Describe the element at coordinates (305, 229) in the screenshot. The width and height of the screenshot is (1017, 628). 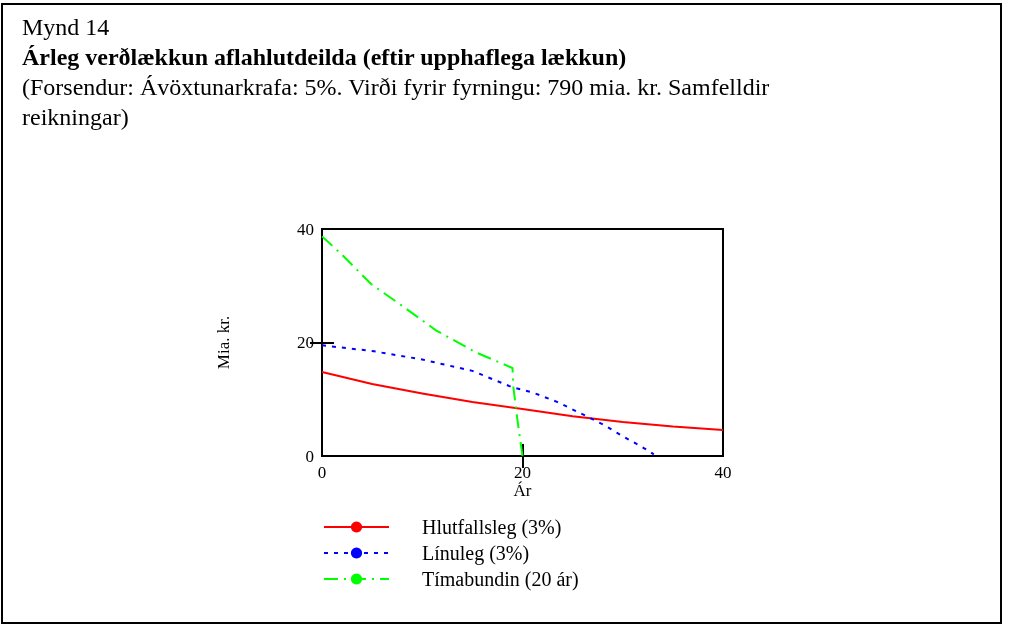
I see `y-tick-label: 40` at that location.